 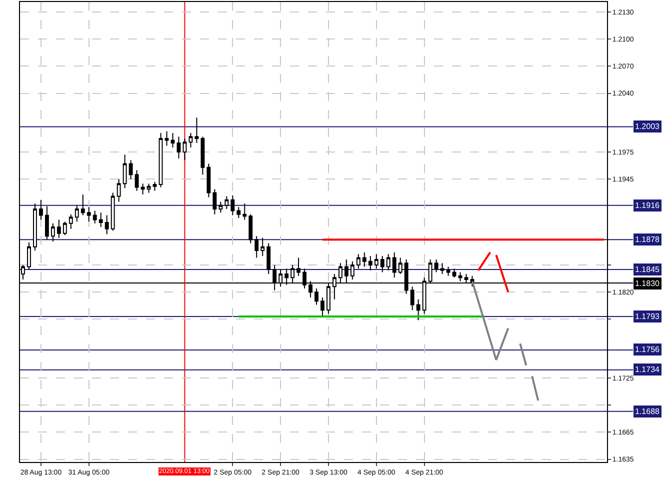 I want to click on ref-line-label: 1.1793, so click(x=647, y=316).